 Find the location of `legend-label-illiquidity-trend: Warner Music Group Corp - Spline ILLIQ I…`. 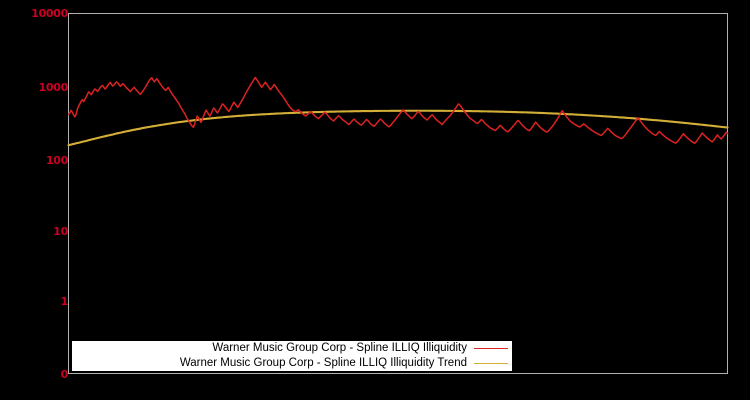

legend-label-illiquidity-trend: Warner Music Group Corp - Spline ILLIQ I… is located at coordinates (323, 363).